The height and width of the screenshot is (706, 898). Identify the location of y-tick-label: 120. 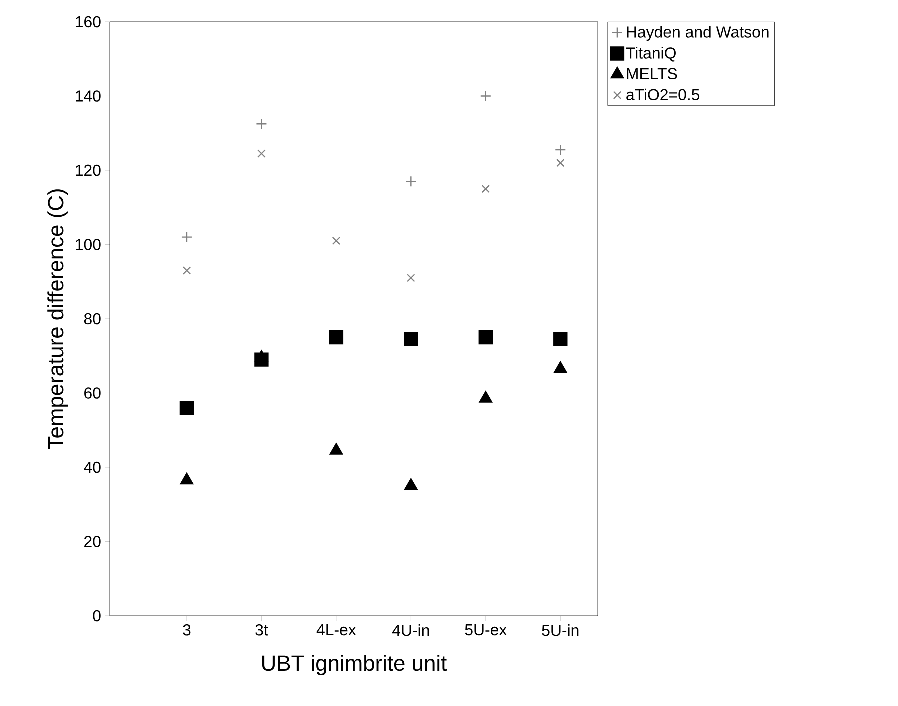
(88, 170).